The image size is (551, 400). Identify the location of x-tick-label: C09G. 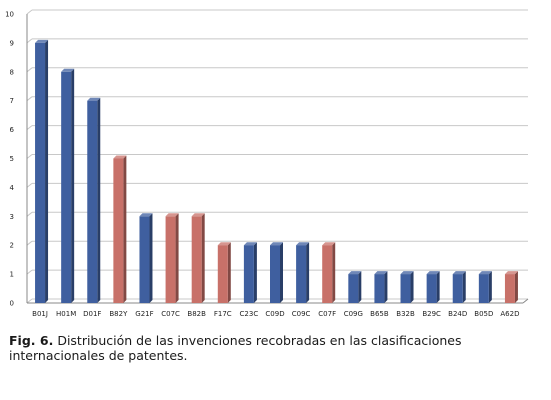
(353, 314).